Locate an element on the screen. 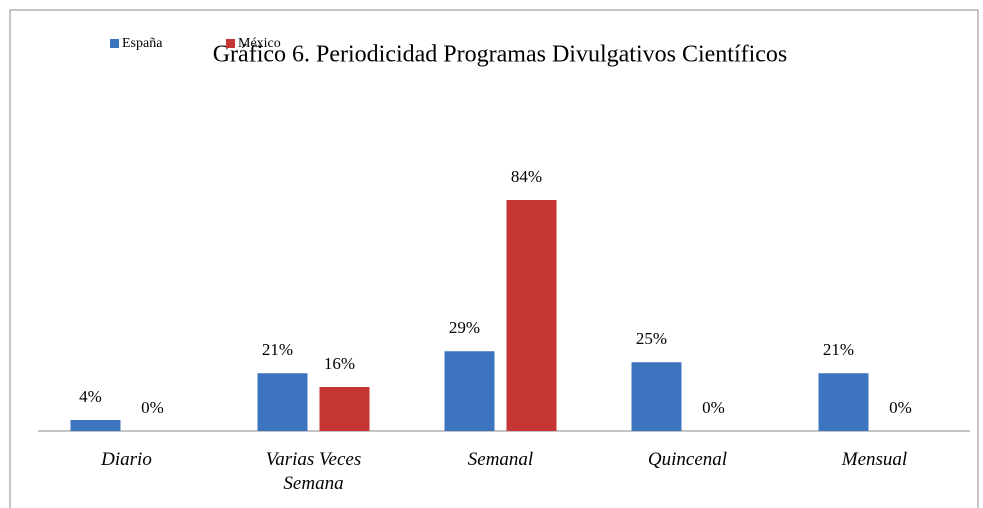 The image size is (983, 508). data-label: 4% is located at coordinates (90, 396).